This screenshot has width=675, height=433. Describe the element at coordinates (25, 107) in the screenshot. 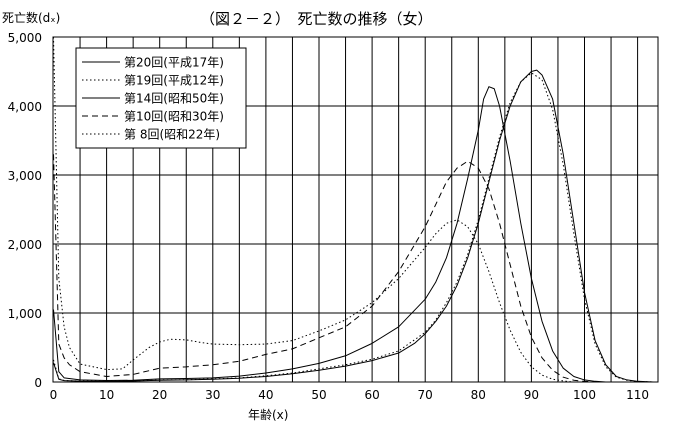

I see `y-tick-label: 4,000` at that location.